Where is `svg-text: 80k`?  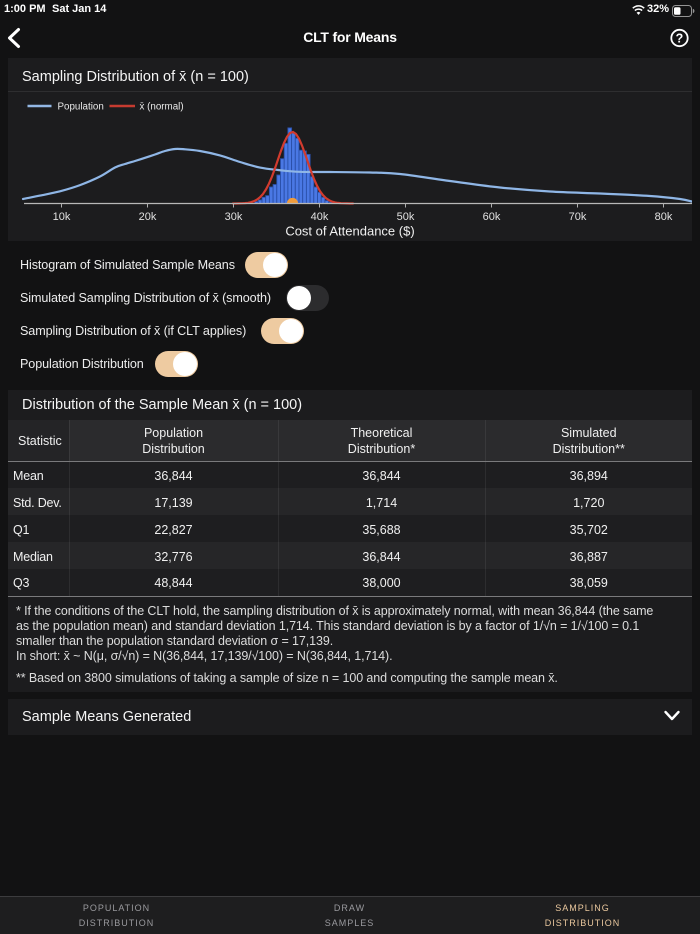 svg-text: 80k is located at coordinates (664, 217).